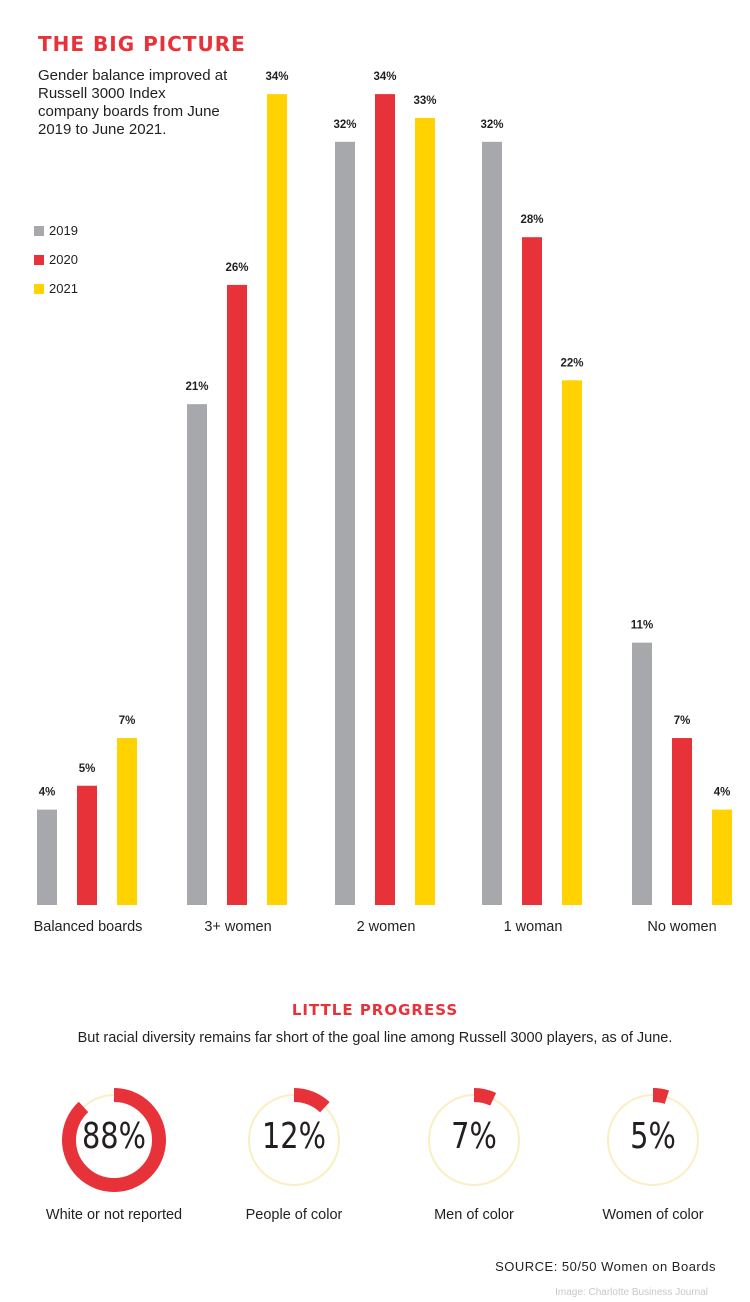  I want to click on legend-item-2020: 2020, so click(56, 259).